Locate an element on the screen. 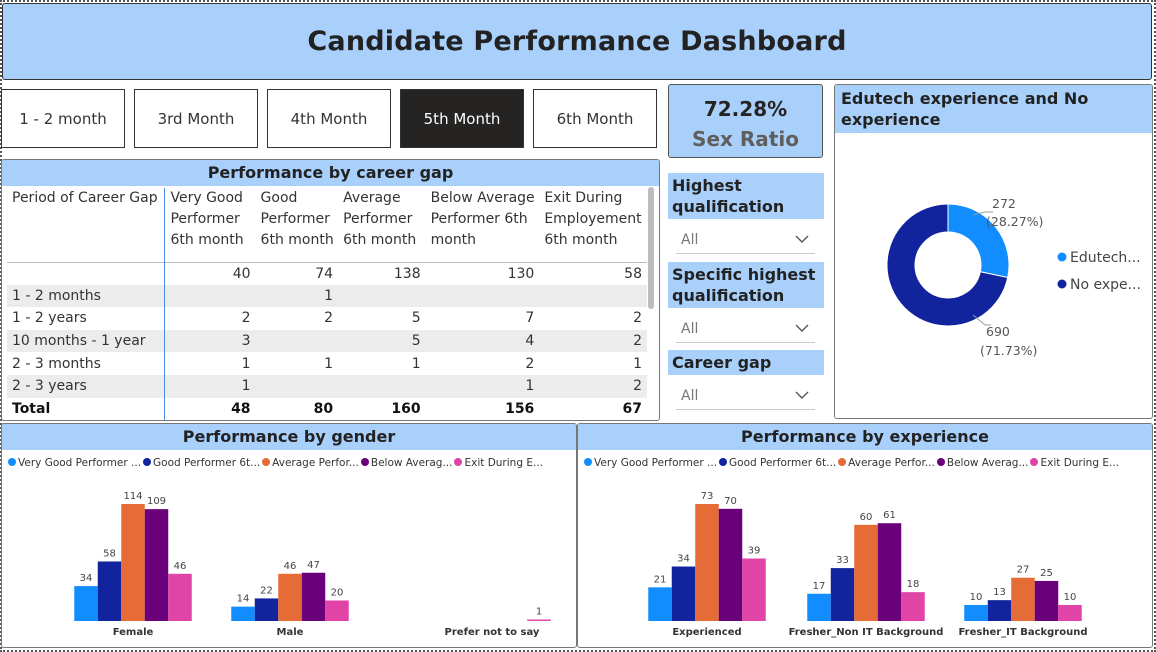  col-header-average: Average Performer 6th month is located at coordinates (380, 219).